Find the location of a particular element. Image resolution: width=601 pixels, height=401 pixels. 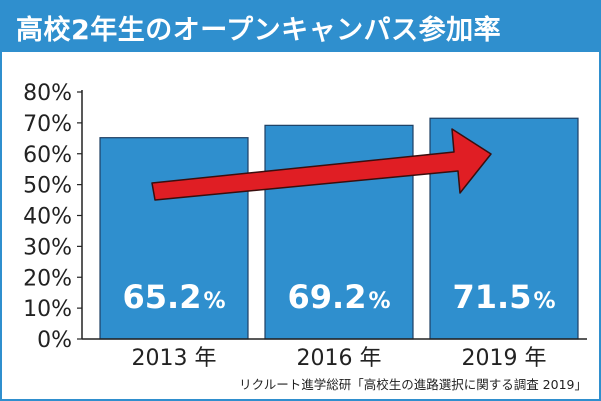

x-tick-label: 2016 年 is located at coordinates (339, 358).